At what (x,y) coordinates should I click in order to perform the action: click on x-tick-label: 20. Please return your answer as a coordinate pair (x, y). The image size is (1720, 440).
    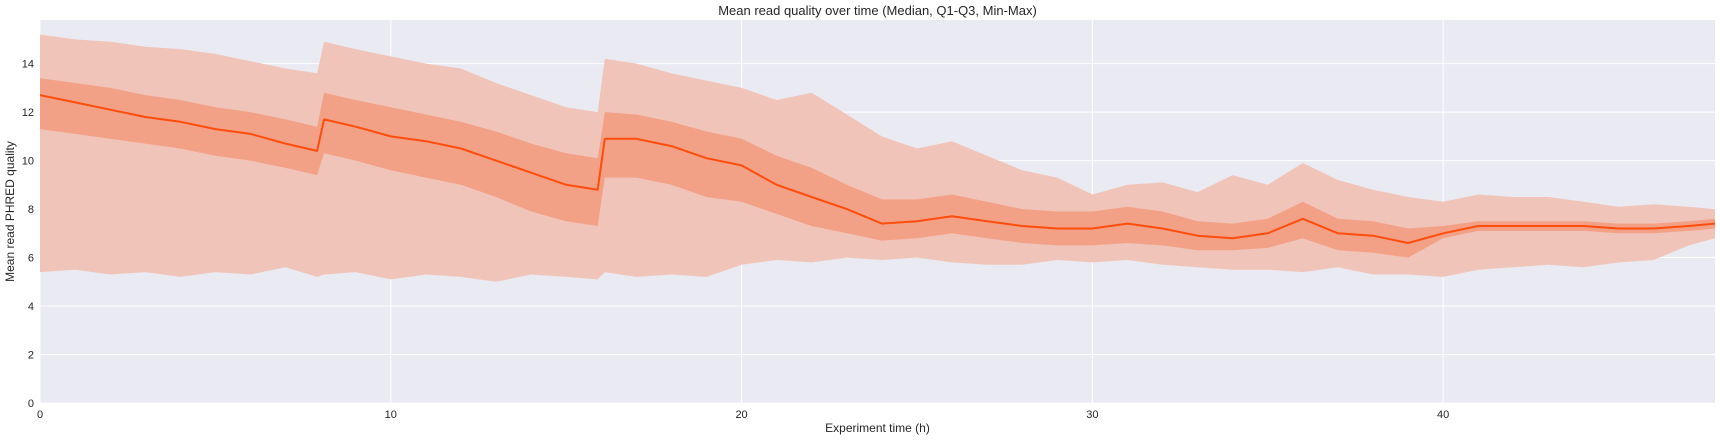
    Looking at the image, I should click on (741, 415).